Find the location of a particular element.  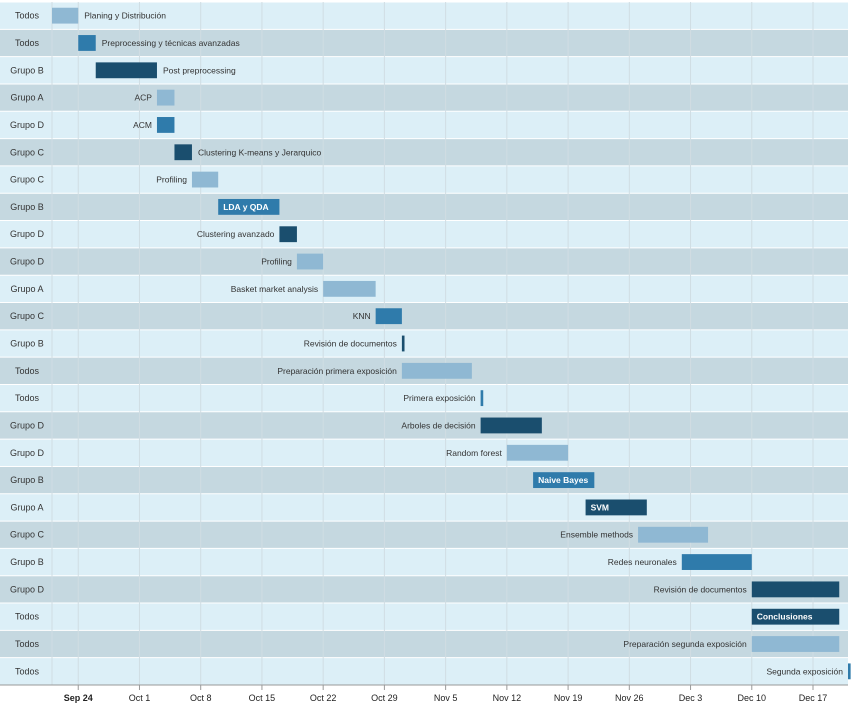

x-tick-label: Sep 24 is located at coordinates (78, 698).